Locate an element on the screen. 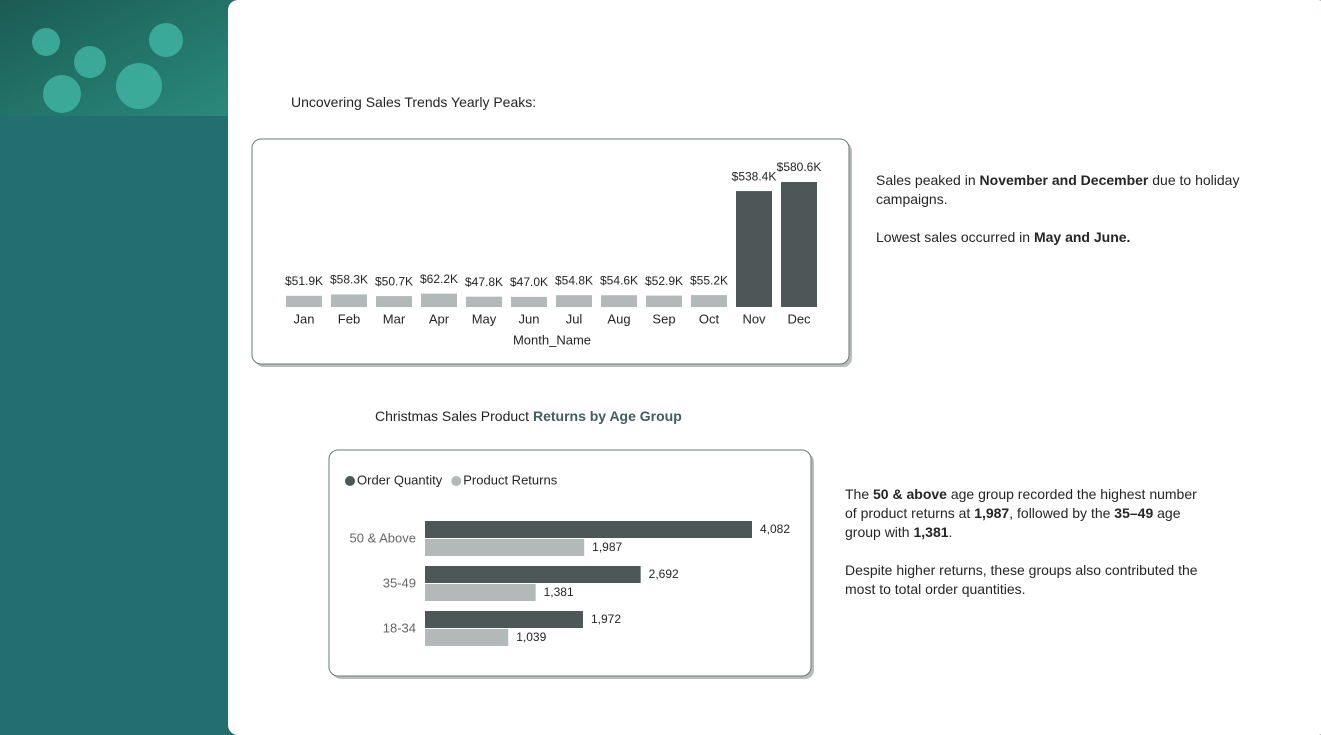 The width and height of the screenshot is (1321, 735). y-tick-label: 18-34 is located at coordinates (399, 627).